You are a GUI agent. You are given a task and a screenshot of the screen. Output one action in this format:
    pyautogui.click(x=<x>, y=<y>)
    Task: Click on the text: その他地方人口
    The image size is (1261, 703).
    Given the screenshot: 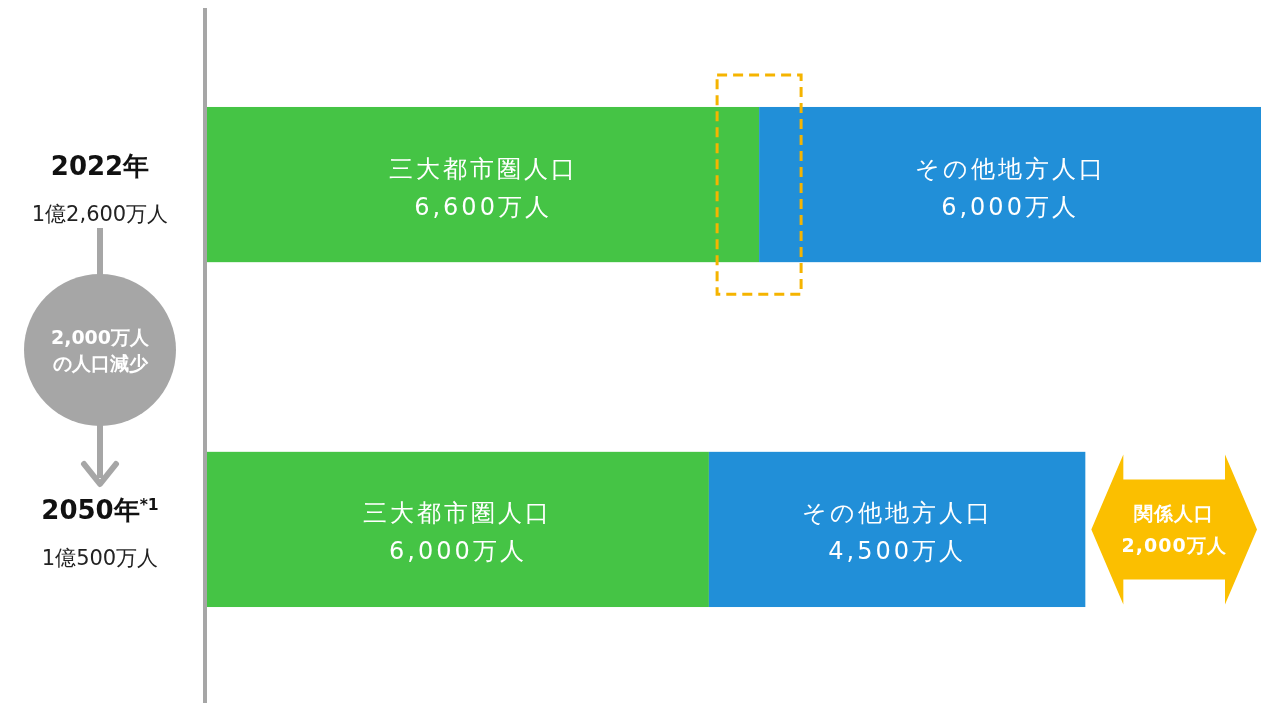 What is the action you would take?
    pyautogui.click(x=1010, y=168)
    